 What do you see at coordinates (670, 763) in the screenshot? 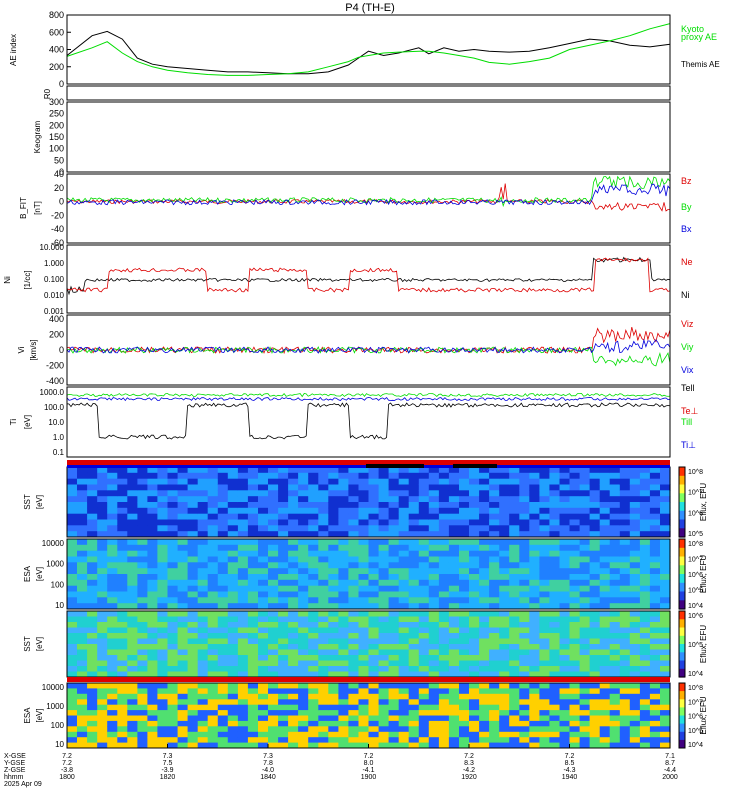
I see `xaxis-ygse: 8.7` at bounding box center [670, 763].